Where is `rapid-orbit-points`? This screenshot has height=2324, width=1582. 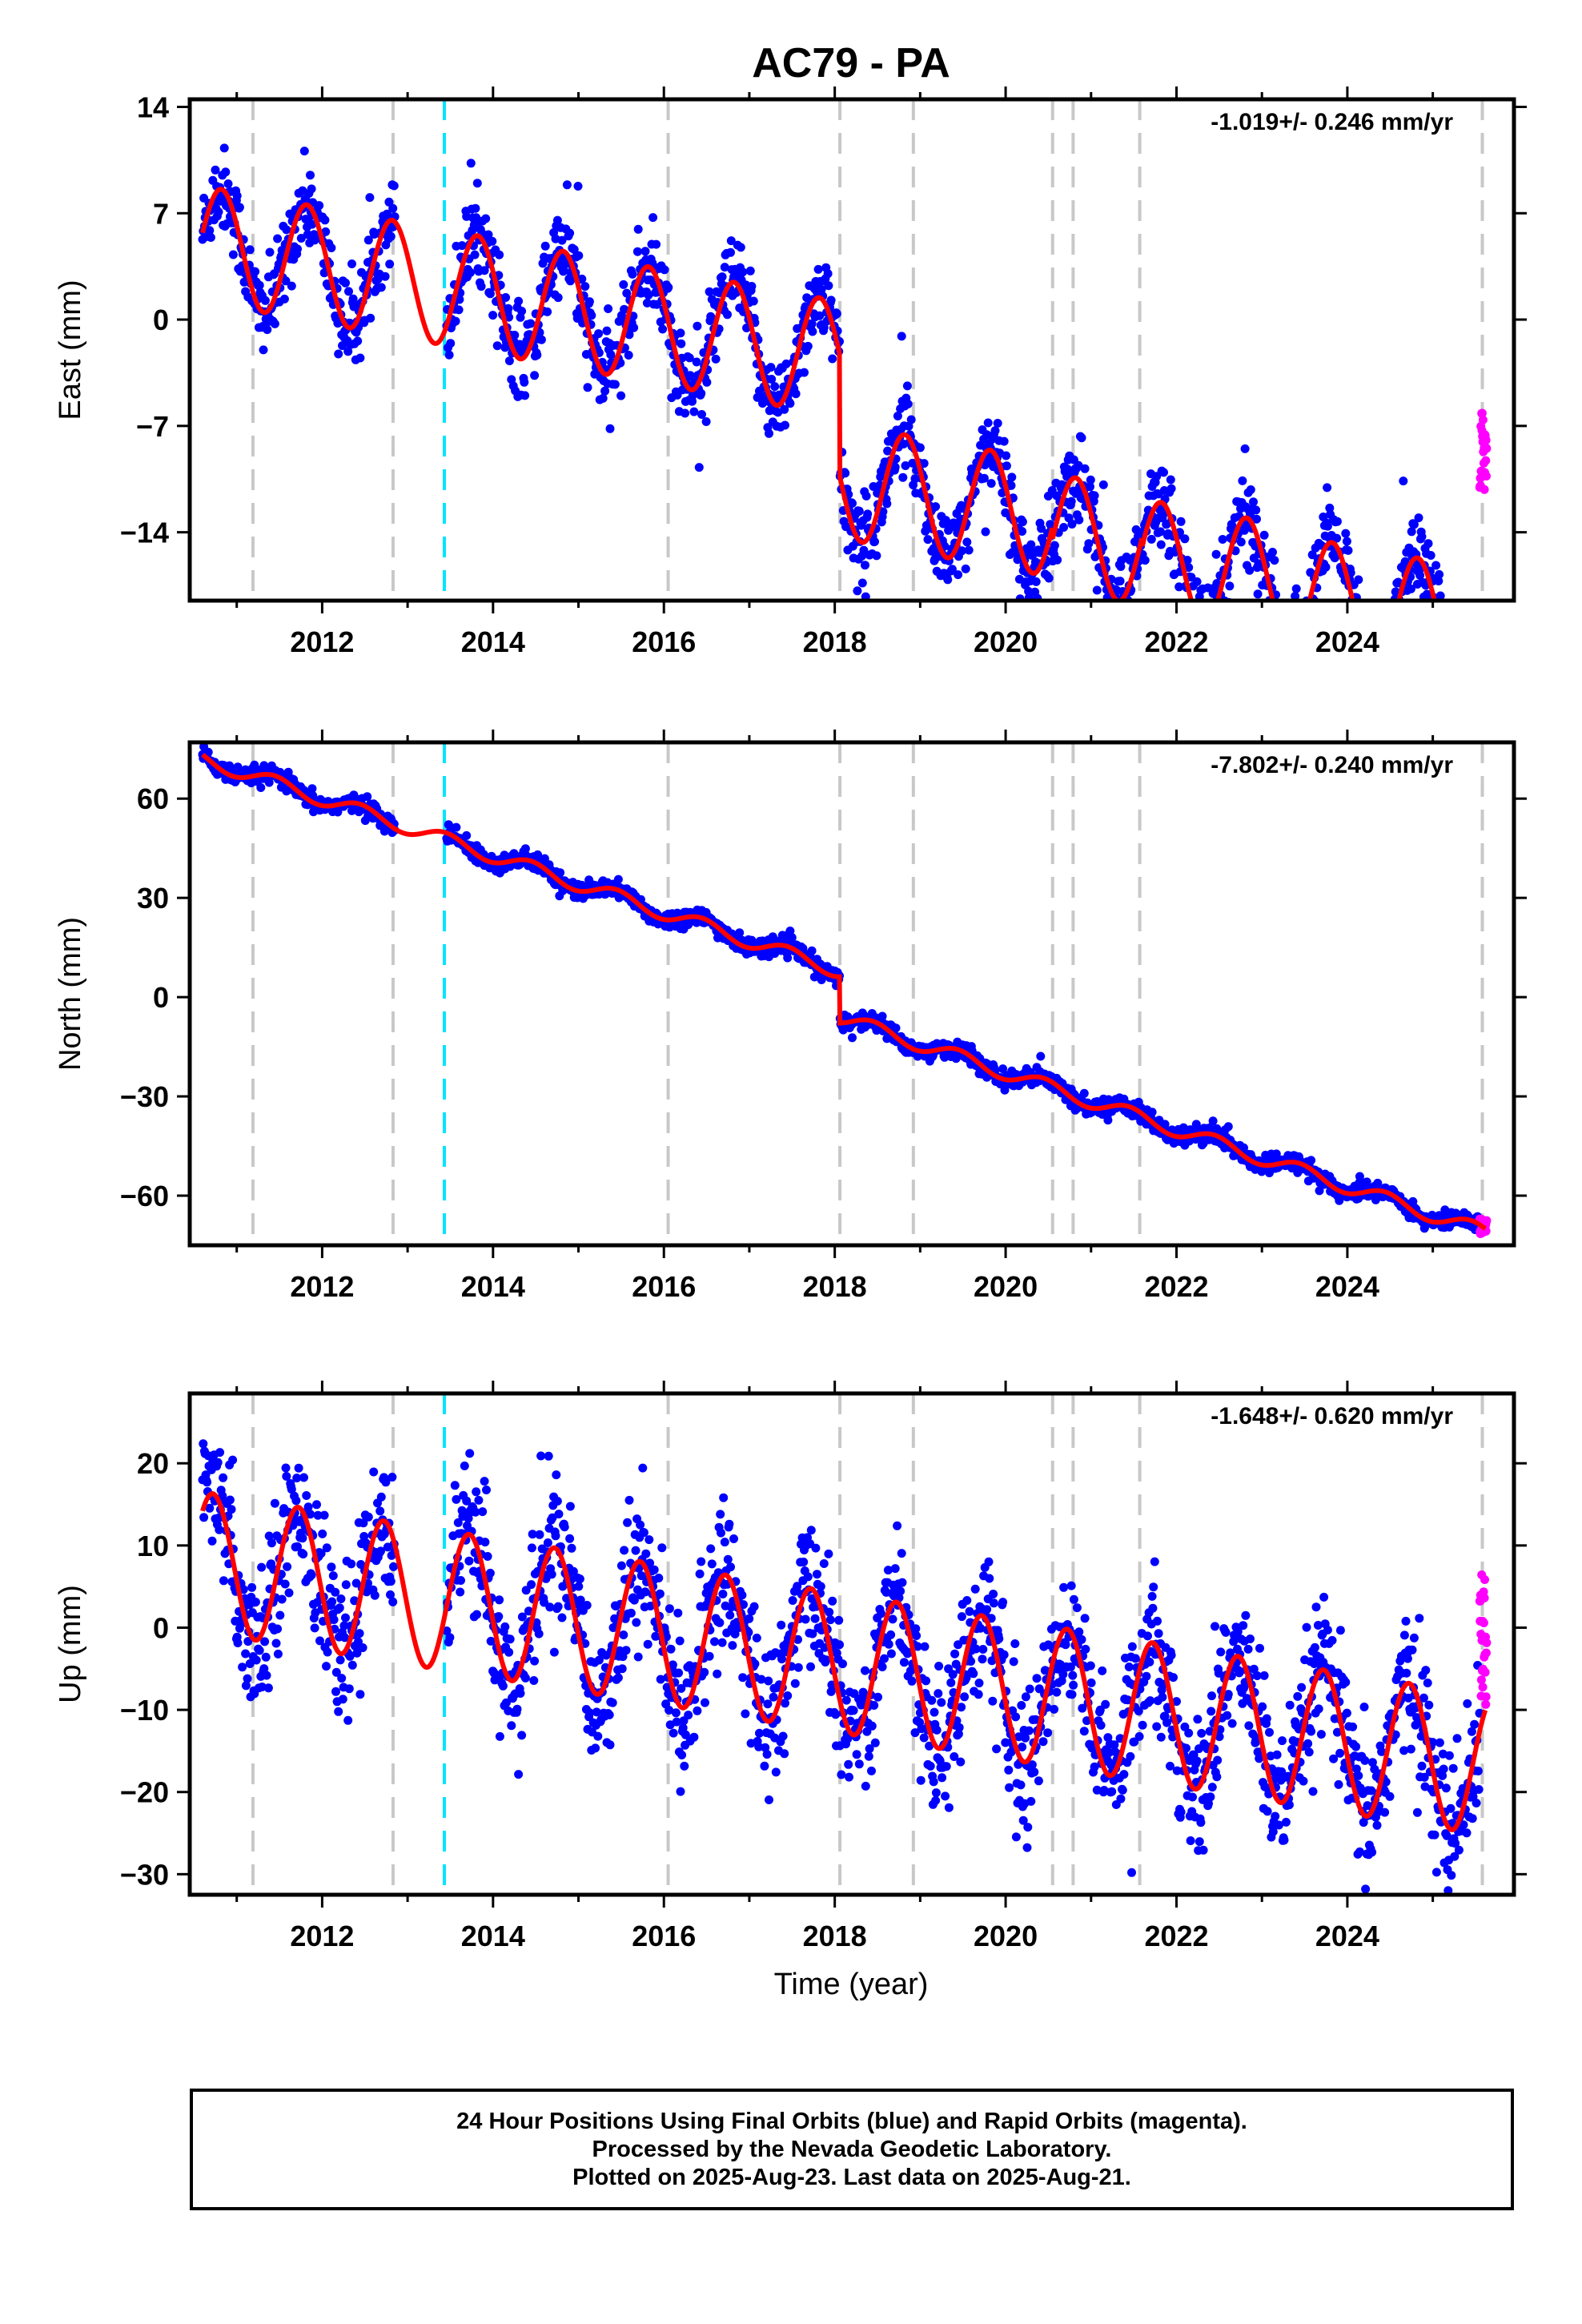 rapid-orbit-points is located at coordinates (1484, 451).